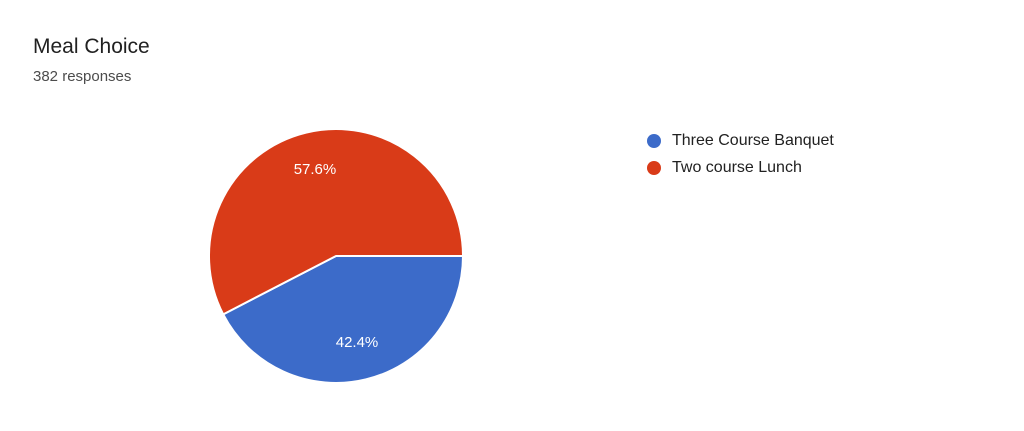 Image resolution: width=1024 pixels, height=431 pixels. What do you see at coordinates (740, 154) in the screenshot?
I see `chart-legend: Three Course Banquet Two course Lunch` at bounding box center [740, 154].